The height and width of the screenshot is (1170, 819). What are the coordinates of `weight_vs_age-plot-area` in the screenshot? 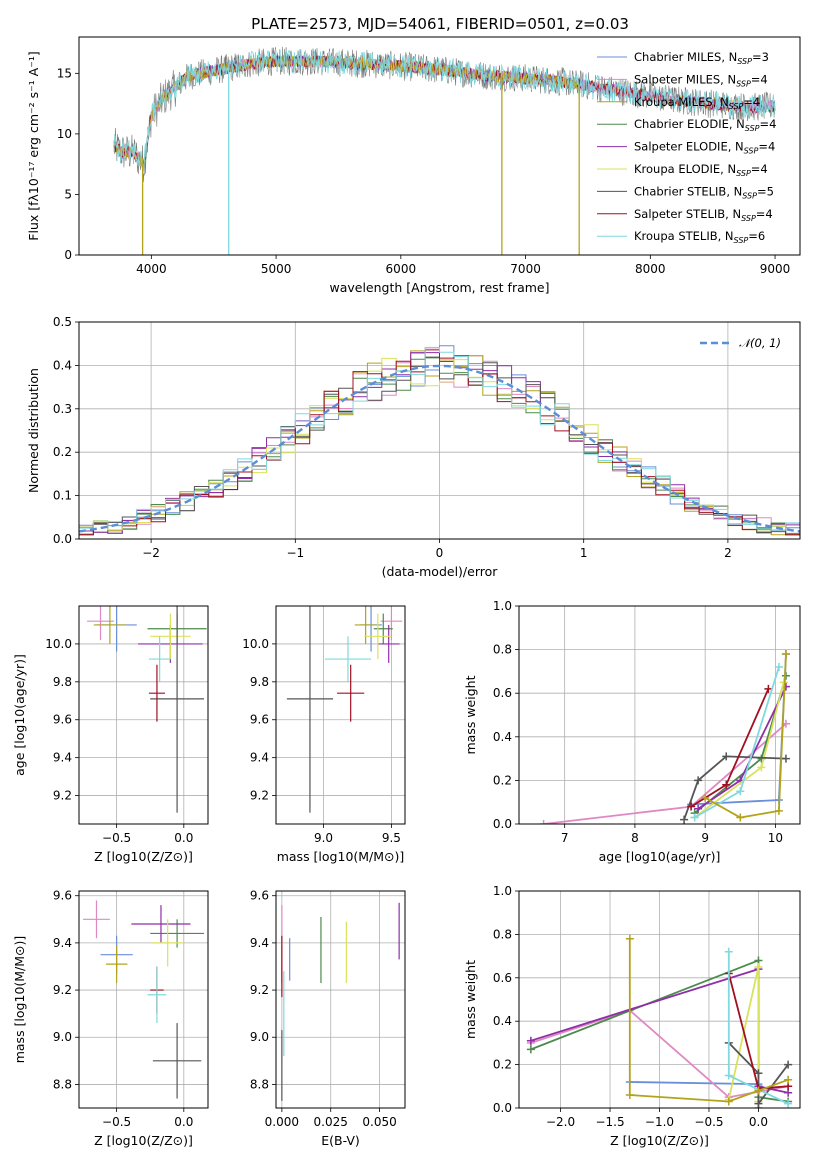 It's located at (664, 736).